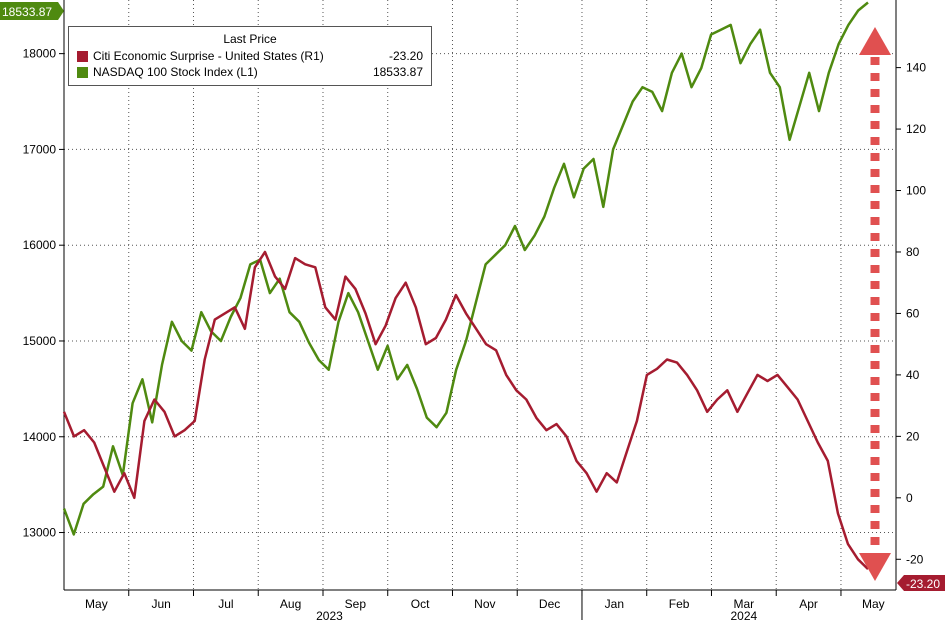 The width and height of the screenshot is (945, 626). What do you see at coordinates (808, 604) in the screenshot?
I see `x-tick-label: Apr` at bounding box center [808, 604].